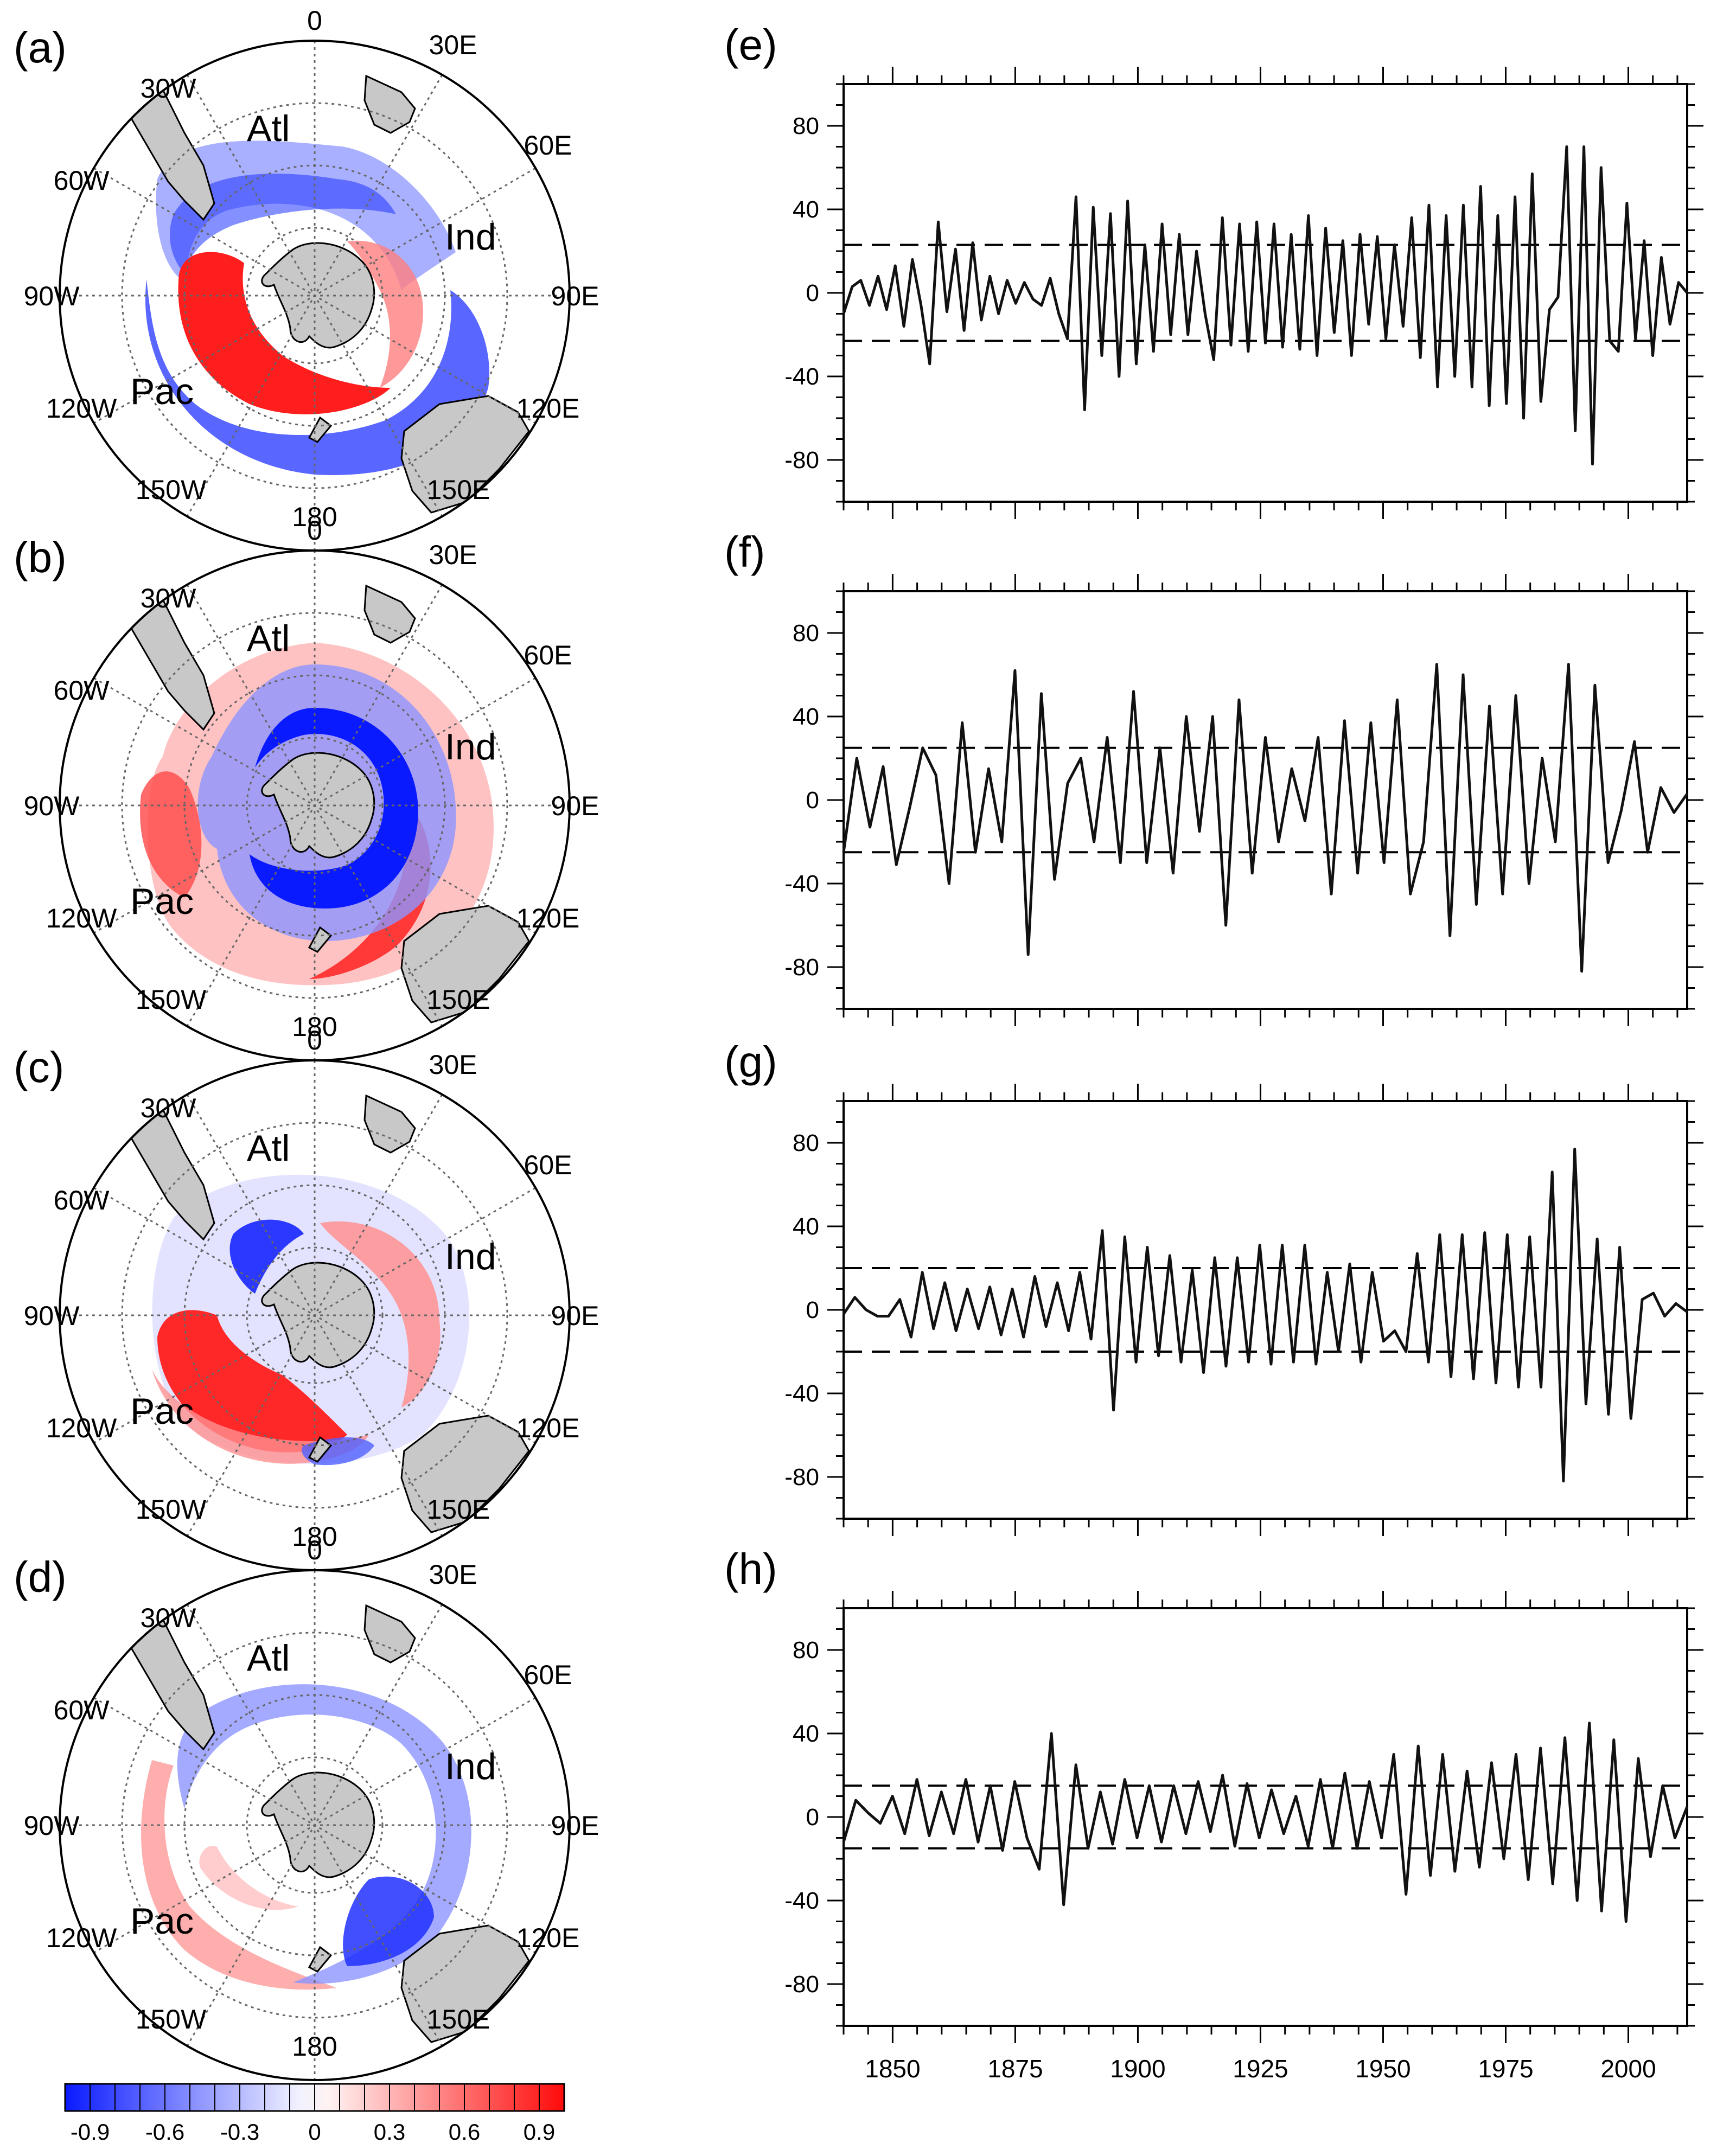 The height and width of the screenshot is (2156, 1736). I want to click on x-tick-label: 1875, so click(1015, 2069).